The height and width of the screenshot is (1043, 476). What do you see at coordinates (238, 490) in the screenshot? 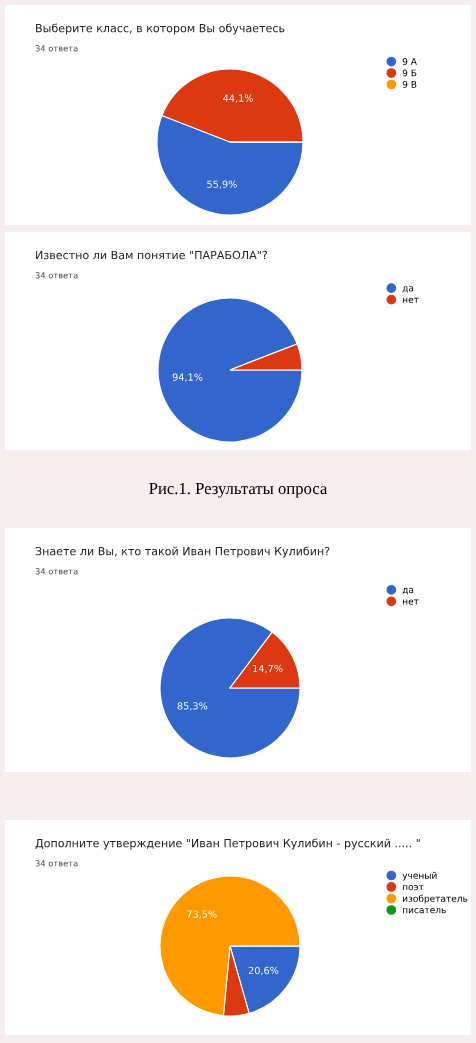
I see `text: Рис.1. Результаты опроса` at bounding box center [238, 490].